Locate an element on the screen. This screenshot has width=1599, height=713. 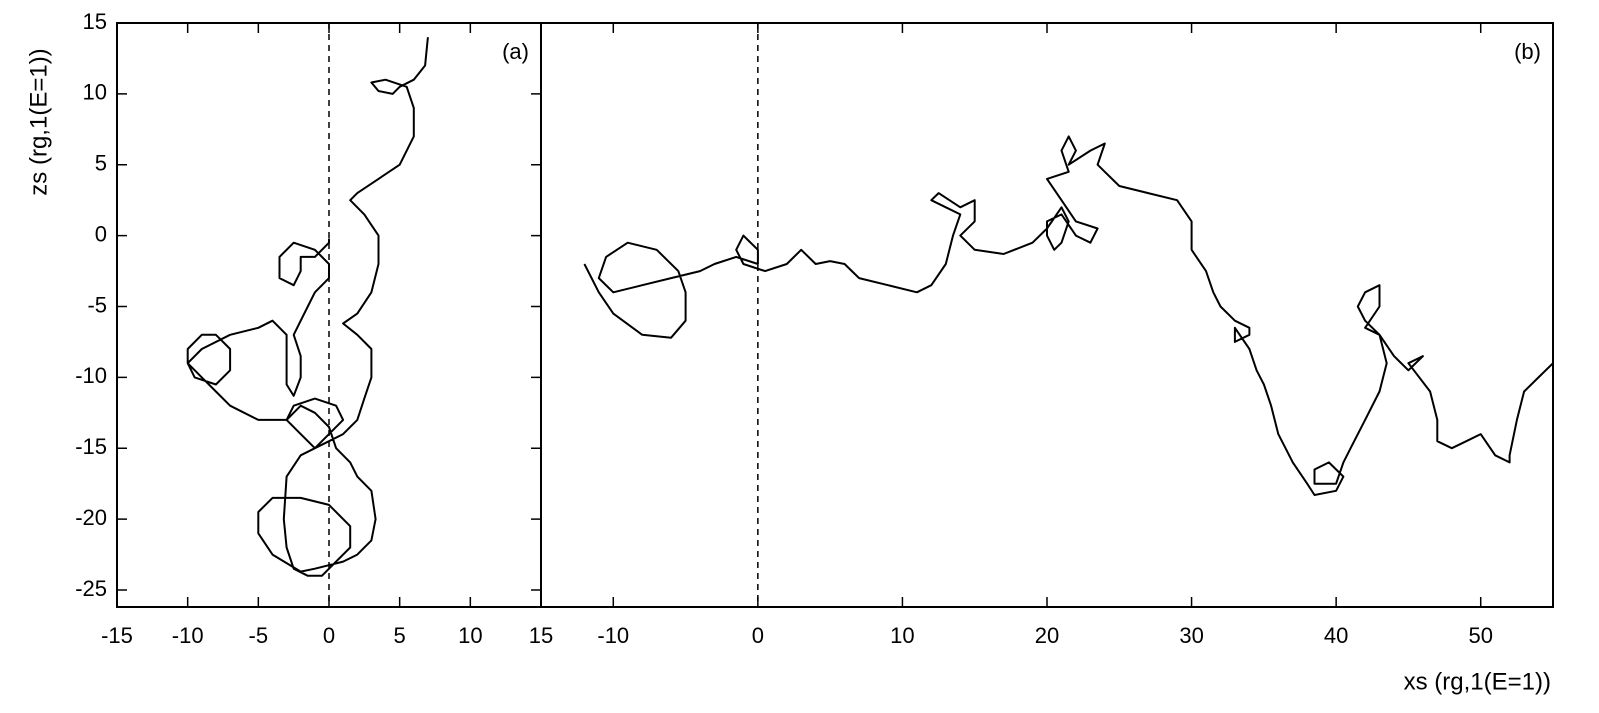
trajectory is located at coordinates (307, 307).